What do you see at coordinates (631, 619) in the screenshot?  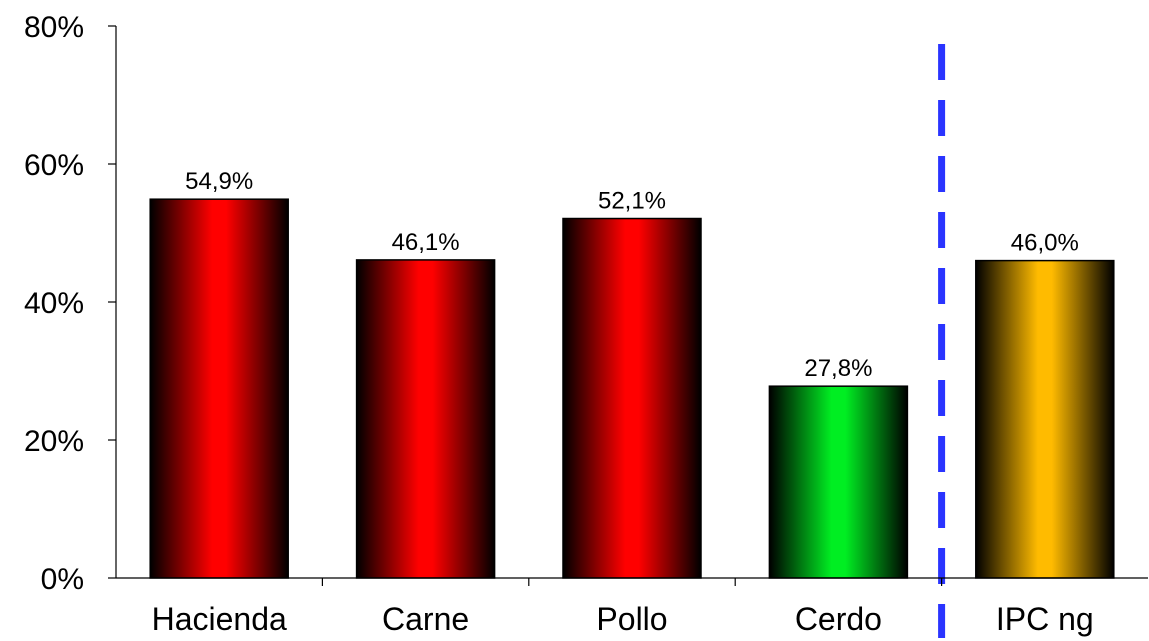 I see `category-label: Pollo` at bounding box center [631, 619].